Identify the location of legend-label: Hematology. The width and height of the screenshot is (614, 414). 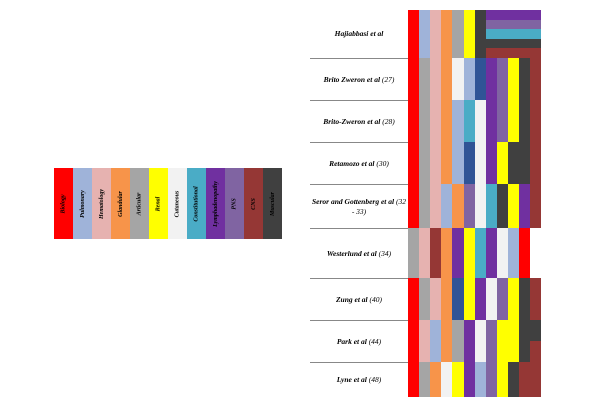
(101, 203).